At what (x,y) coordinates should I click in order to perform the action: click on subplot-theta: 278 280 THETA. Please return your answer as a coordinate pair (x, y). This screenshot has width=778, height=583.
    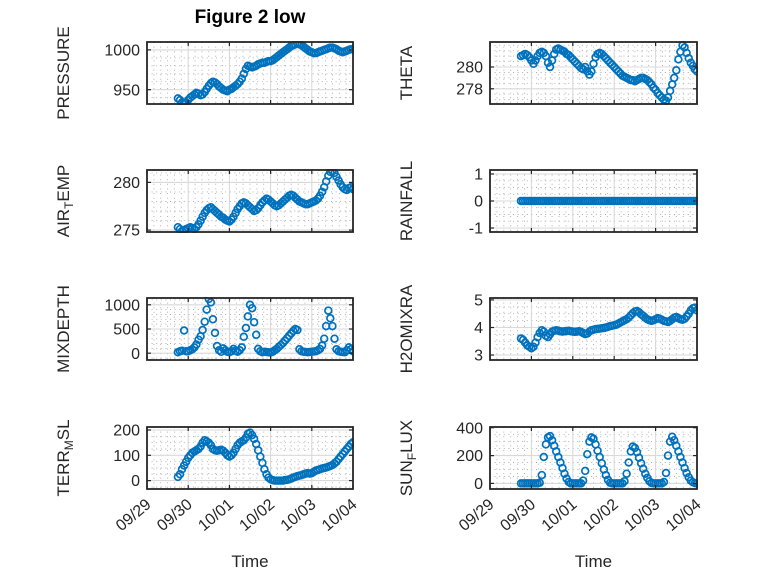
    Looking at the image, I should click on (547, 73).